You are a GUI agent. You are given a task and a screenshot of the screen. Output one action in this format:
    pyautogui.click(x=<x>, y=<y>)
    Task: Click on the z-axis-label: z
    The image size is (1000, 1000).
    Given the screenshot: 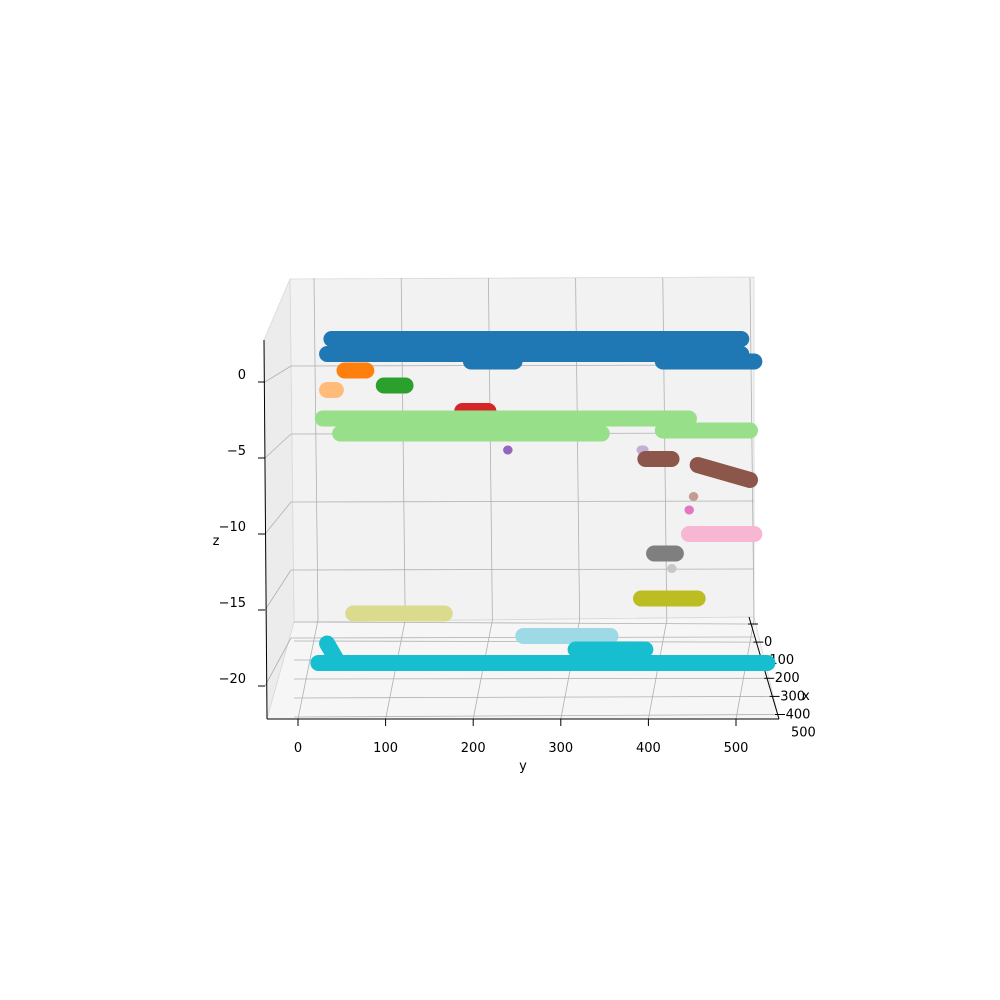 What is the action you would take?
    pyautogui.click(x=216, y=541)
    